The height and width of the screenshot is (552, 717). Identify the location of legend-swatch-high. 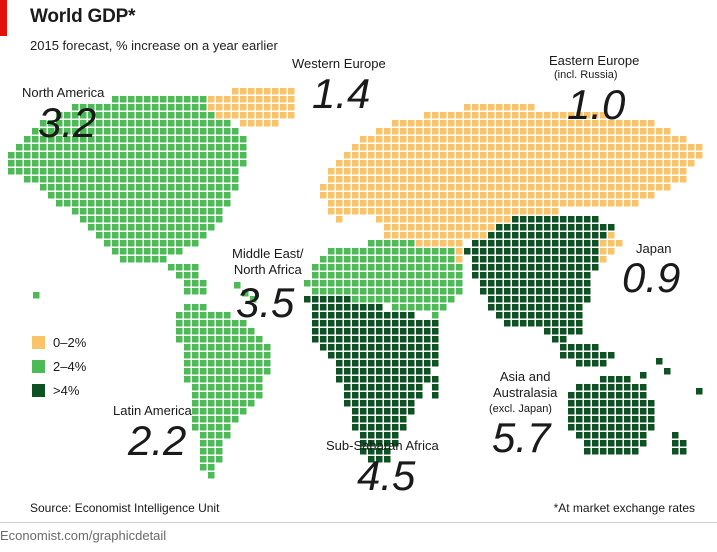
(38, 390).